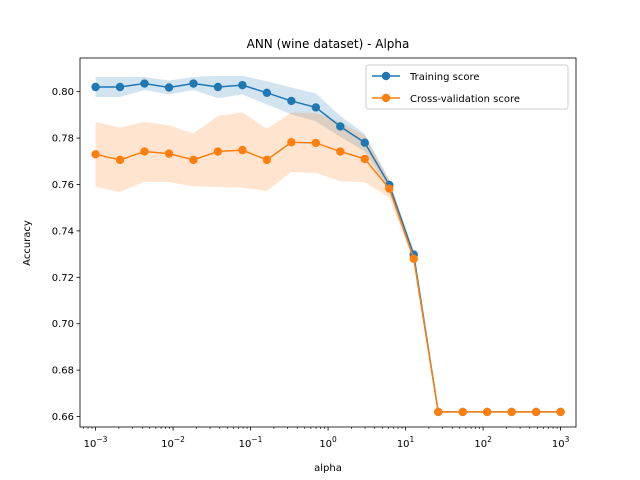 This screenshot has height=480, width=640. I want to click on y-tick-label: 0.78, so click(63, 139).